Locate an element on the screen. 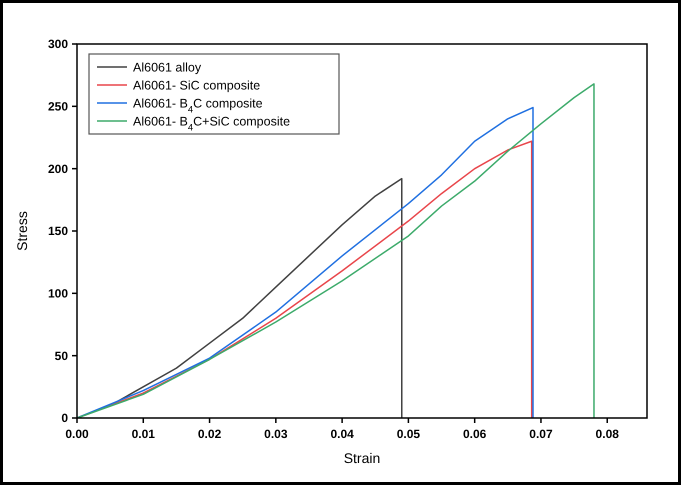  x-tick-label: 0.01 is located at coordinates (144, 434).